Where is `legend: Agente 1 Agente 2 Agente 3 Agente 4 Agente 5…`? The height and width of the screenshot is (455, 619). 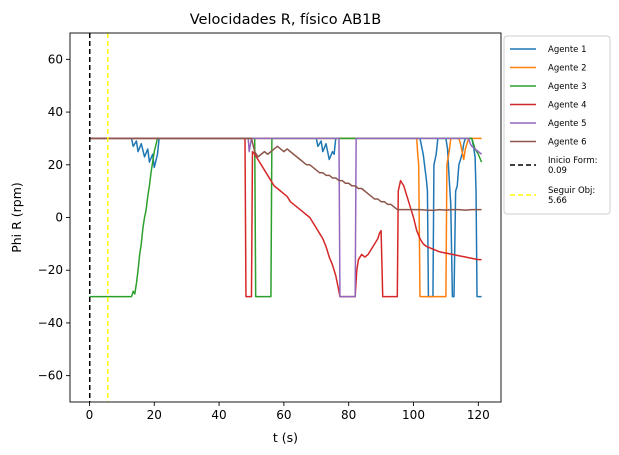 legend: Agente 1 Agente 2 Agente 3 Agente 4 Agente 5… is located at coordinates (557, 125).